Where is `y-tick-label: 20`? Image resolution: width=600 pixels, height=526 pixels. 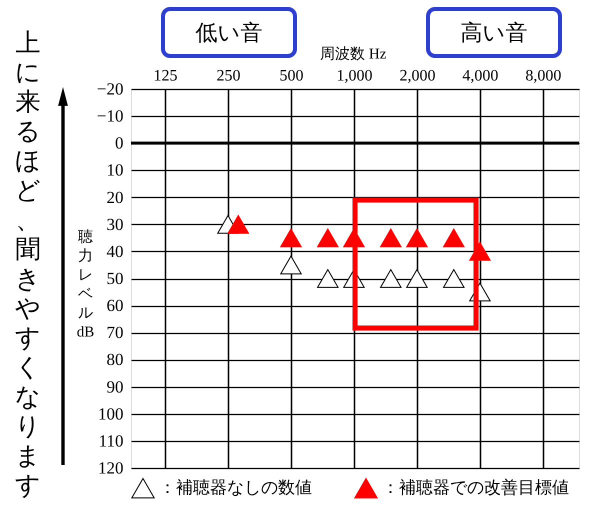
y-tick-label: 20 is located at coordinates (115, 197).